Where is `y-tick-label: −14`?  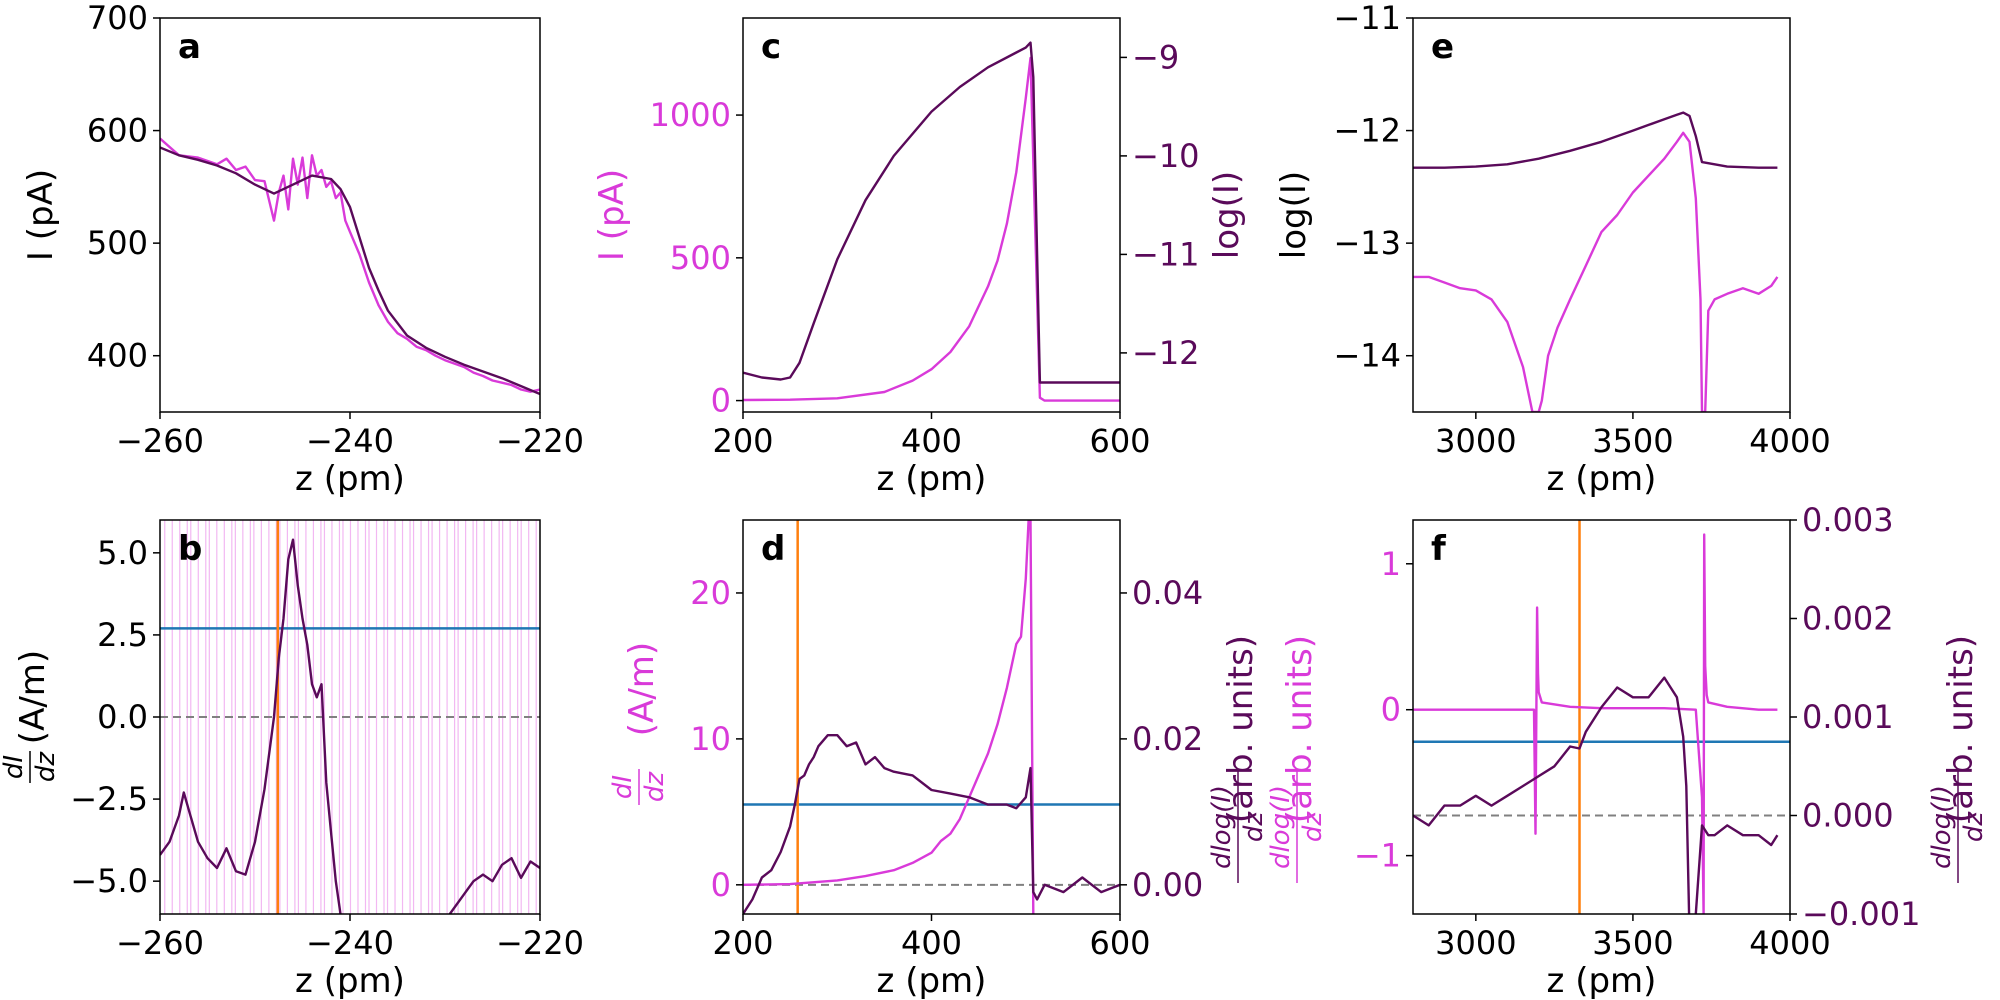
y-tick-label: −14 is located at coordinates (1367, 356).